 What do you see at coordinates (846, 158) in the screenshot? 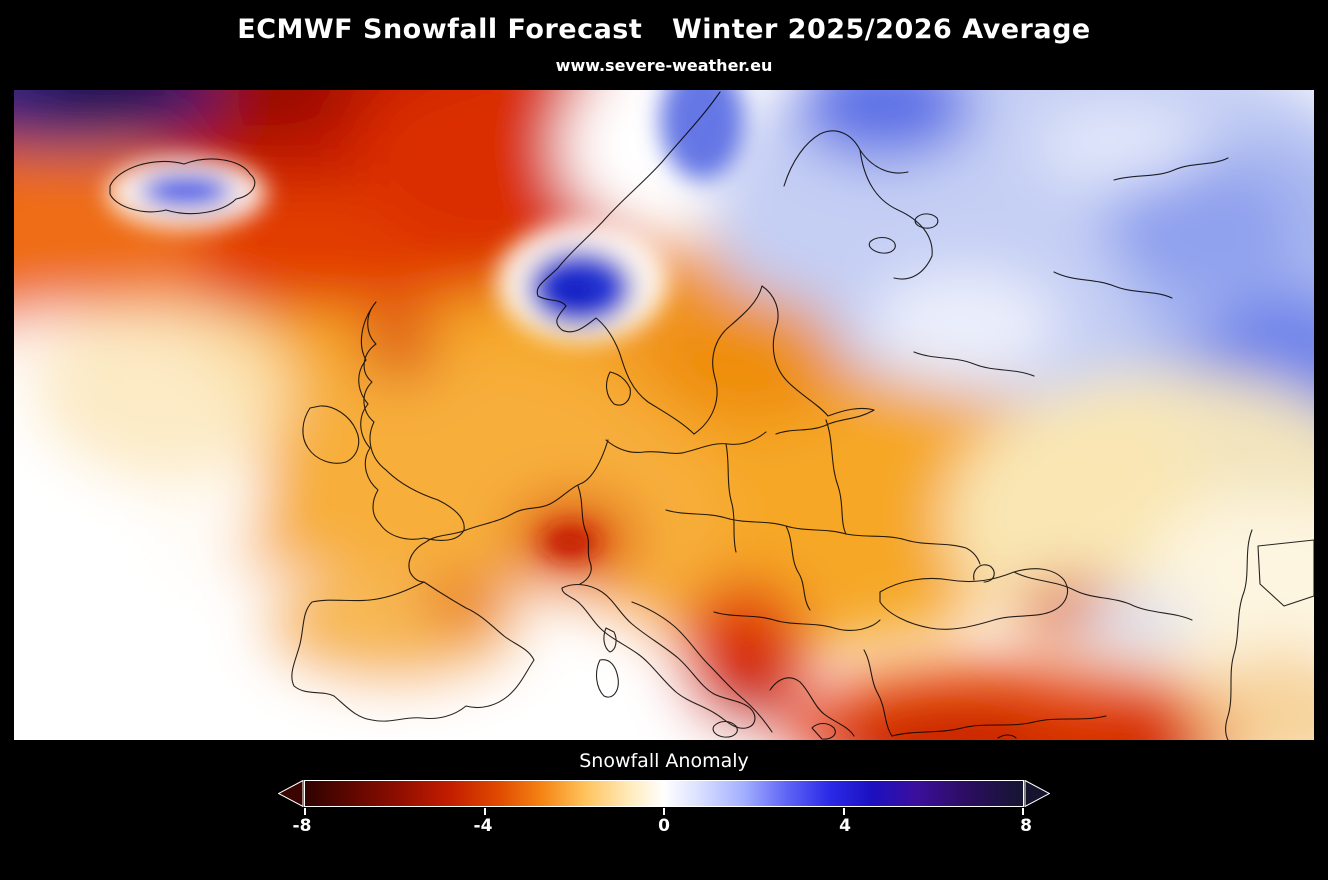
I see `border-kola-coast` at bounding box center [846, 158].